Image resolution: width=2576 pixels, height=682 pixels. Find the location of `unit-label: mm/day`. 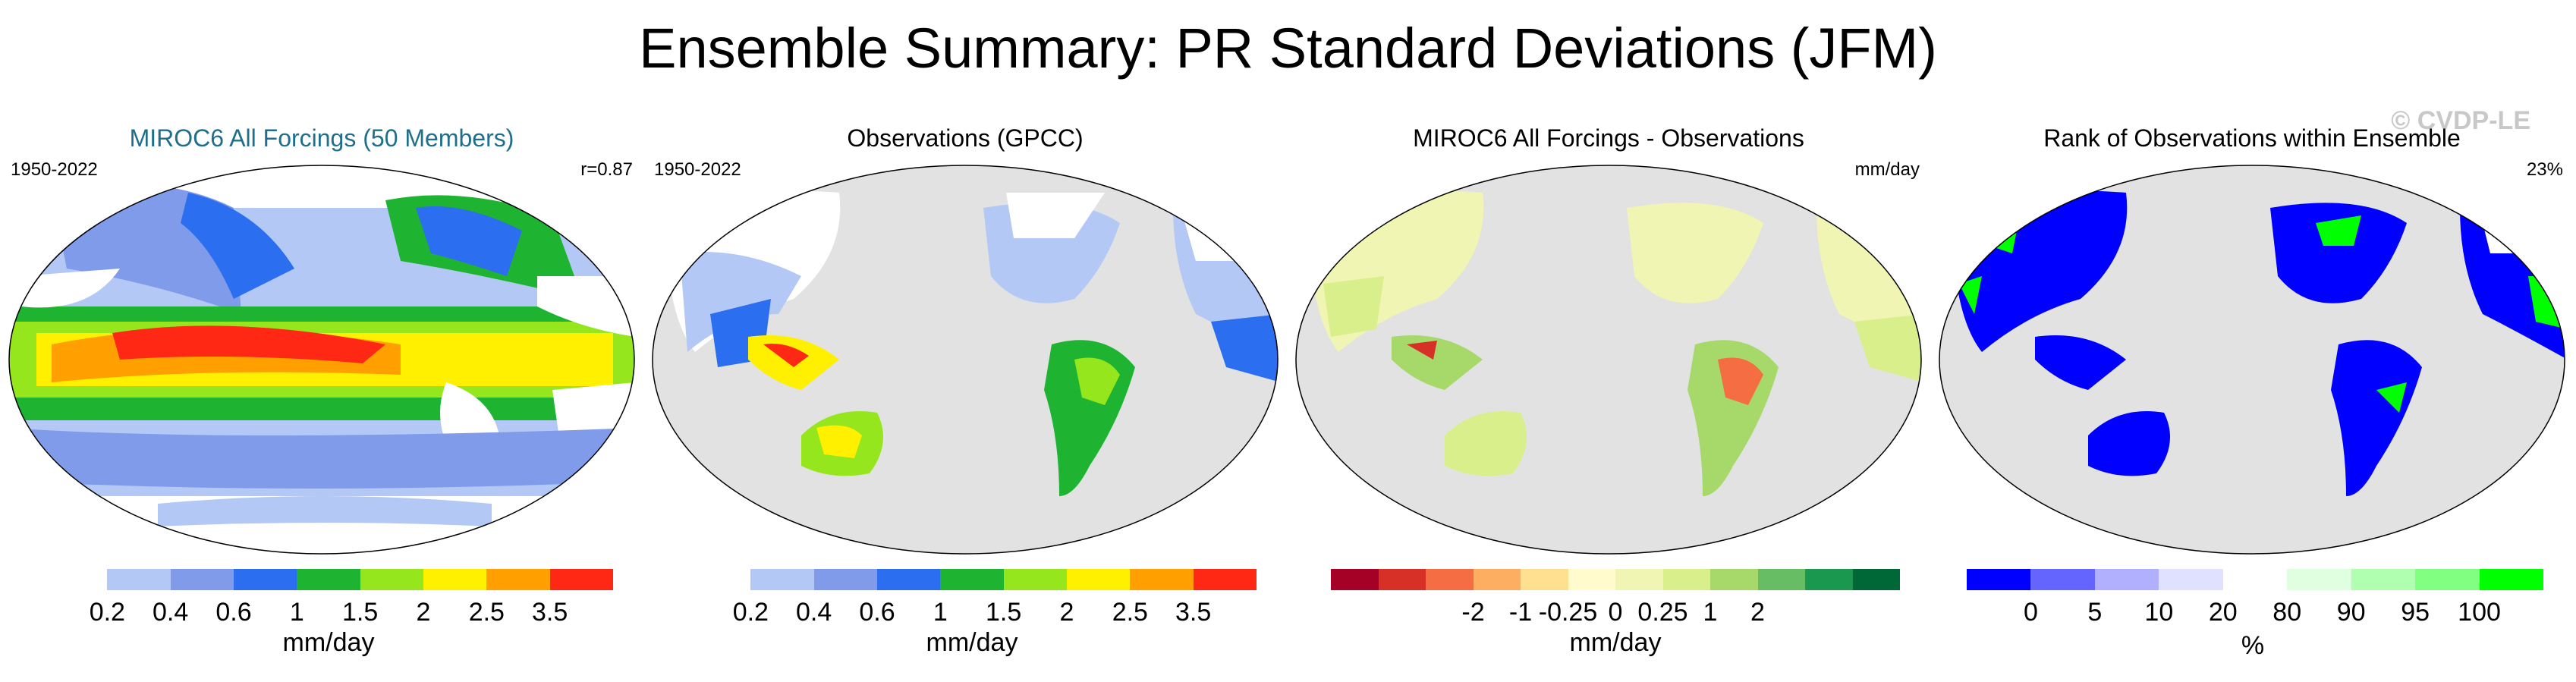

unit-label: mm/day is located at coordinates (1887, 169).